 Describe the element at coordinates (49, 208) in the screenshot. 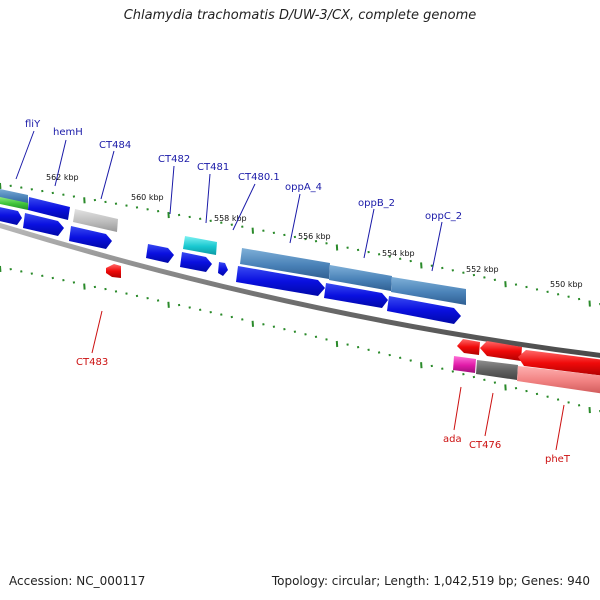

I see `gene-bar-hemH` at that location.